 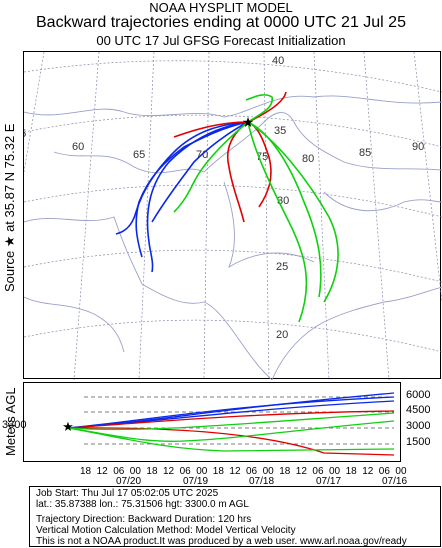 What do you see at coordinates (418, 442) in the screenshot?
I see `y-tick-1500: 1500` at bounding box center [418, 442].